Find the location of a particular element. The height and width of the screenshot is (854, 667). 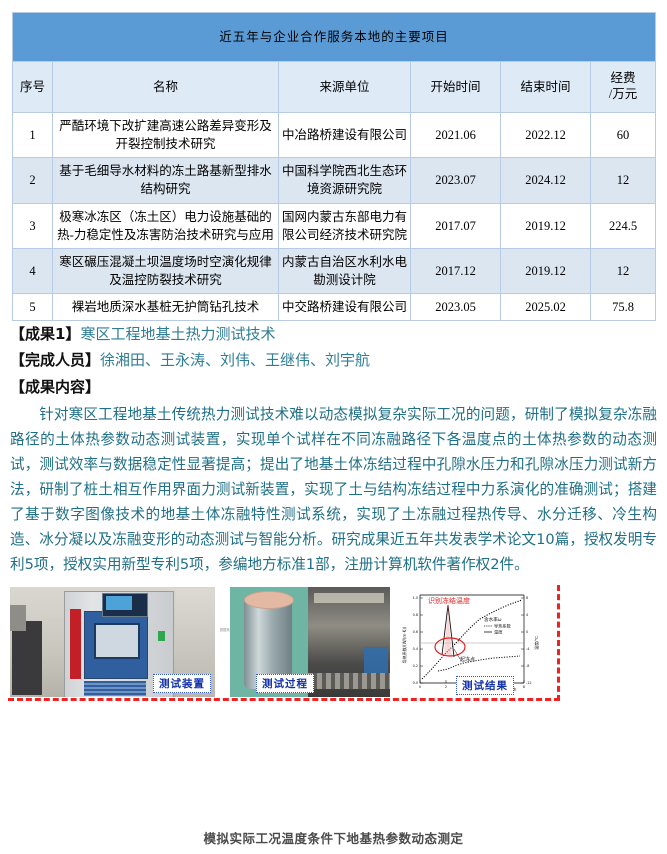

cell-source: 中交路桥建设有限公司 is located at coordinates (344, 307).